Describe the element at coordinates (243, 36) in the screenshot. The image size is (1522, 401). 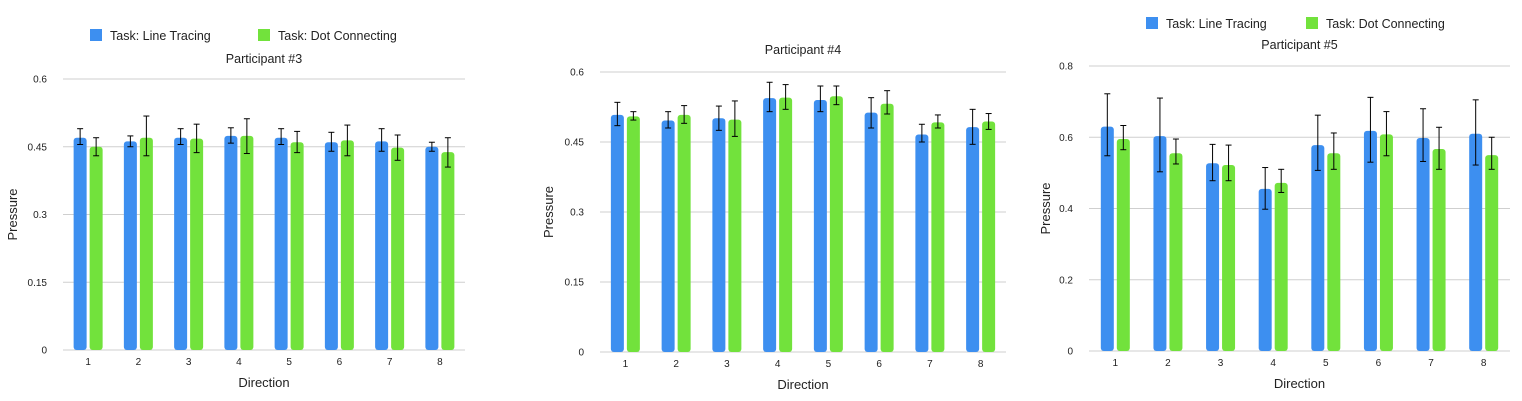
I see `legend-chart-3: Task: Line Tracing Task: Dot Connecting` at that location.